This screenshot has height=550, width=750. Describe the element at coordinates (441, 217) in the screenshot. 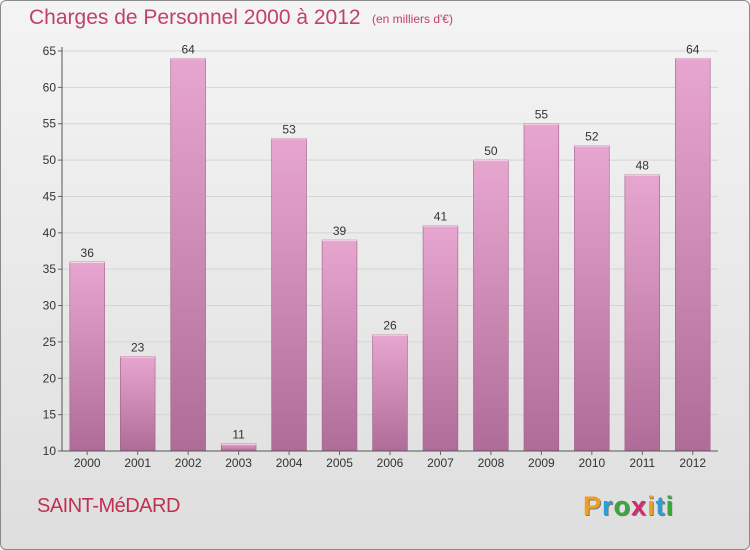

I see `data-label: 41` at that location.